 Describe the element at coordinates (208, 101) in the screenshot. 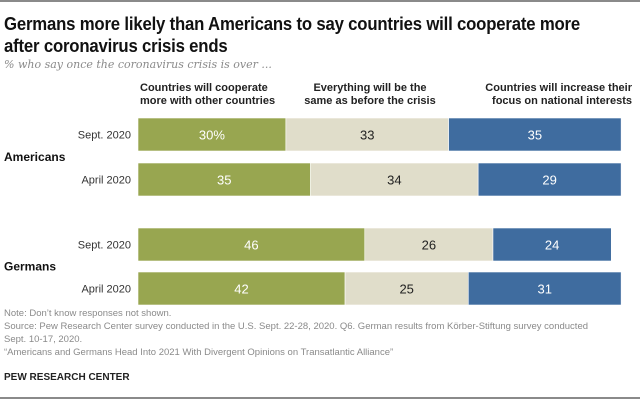

I see `legend-cooperate-line2: more with other countries` at that location.